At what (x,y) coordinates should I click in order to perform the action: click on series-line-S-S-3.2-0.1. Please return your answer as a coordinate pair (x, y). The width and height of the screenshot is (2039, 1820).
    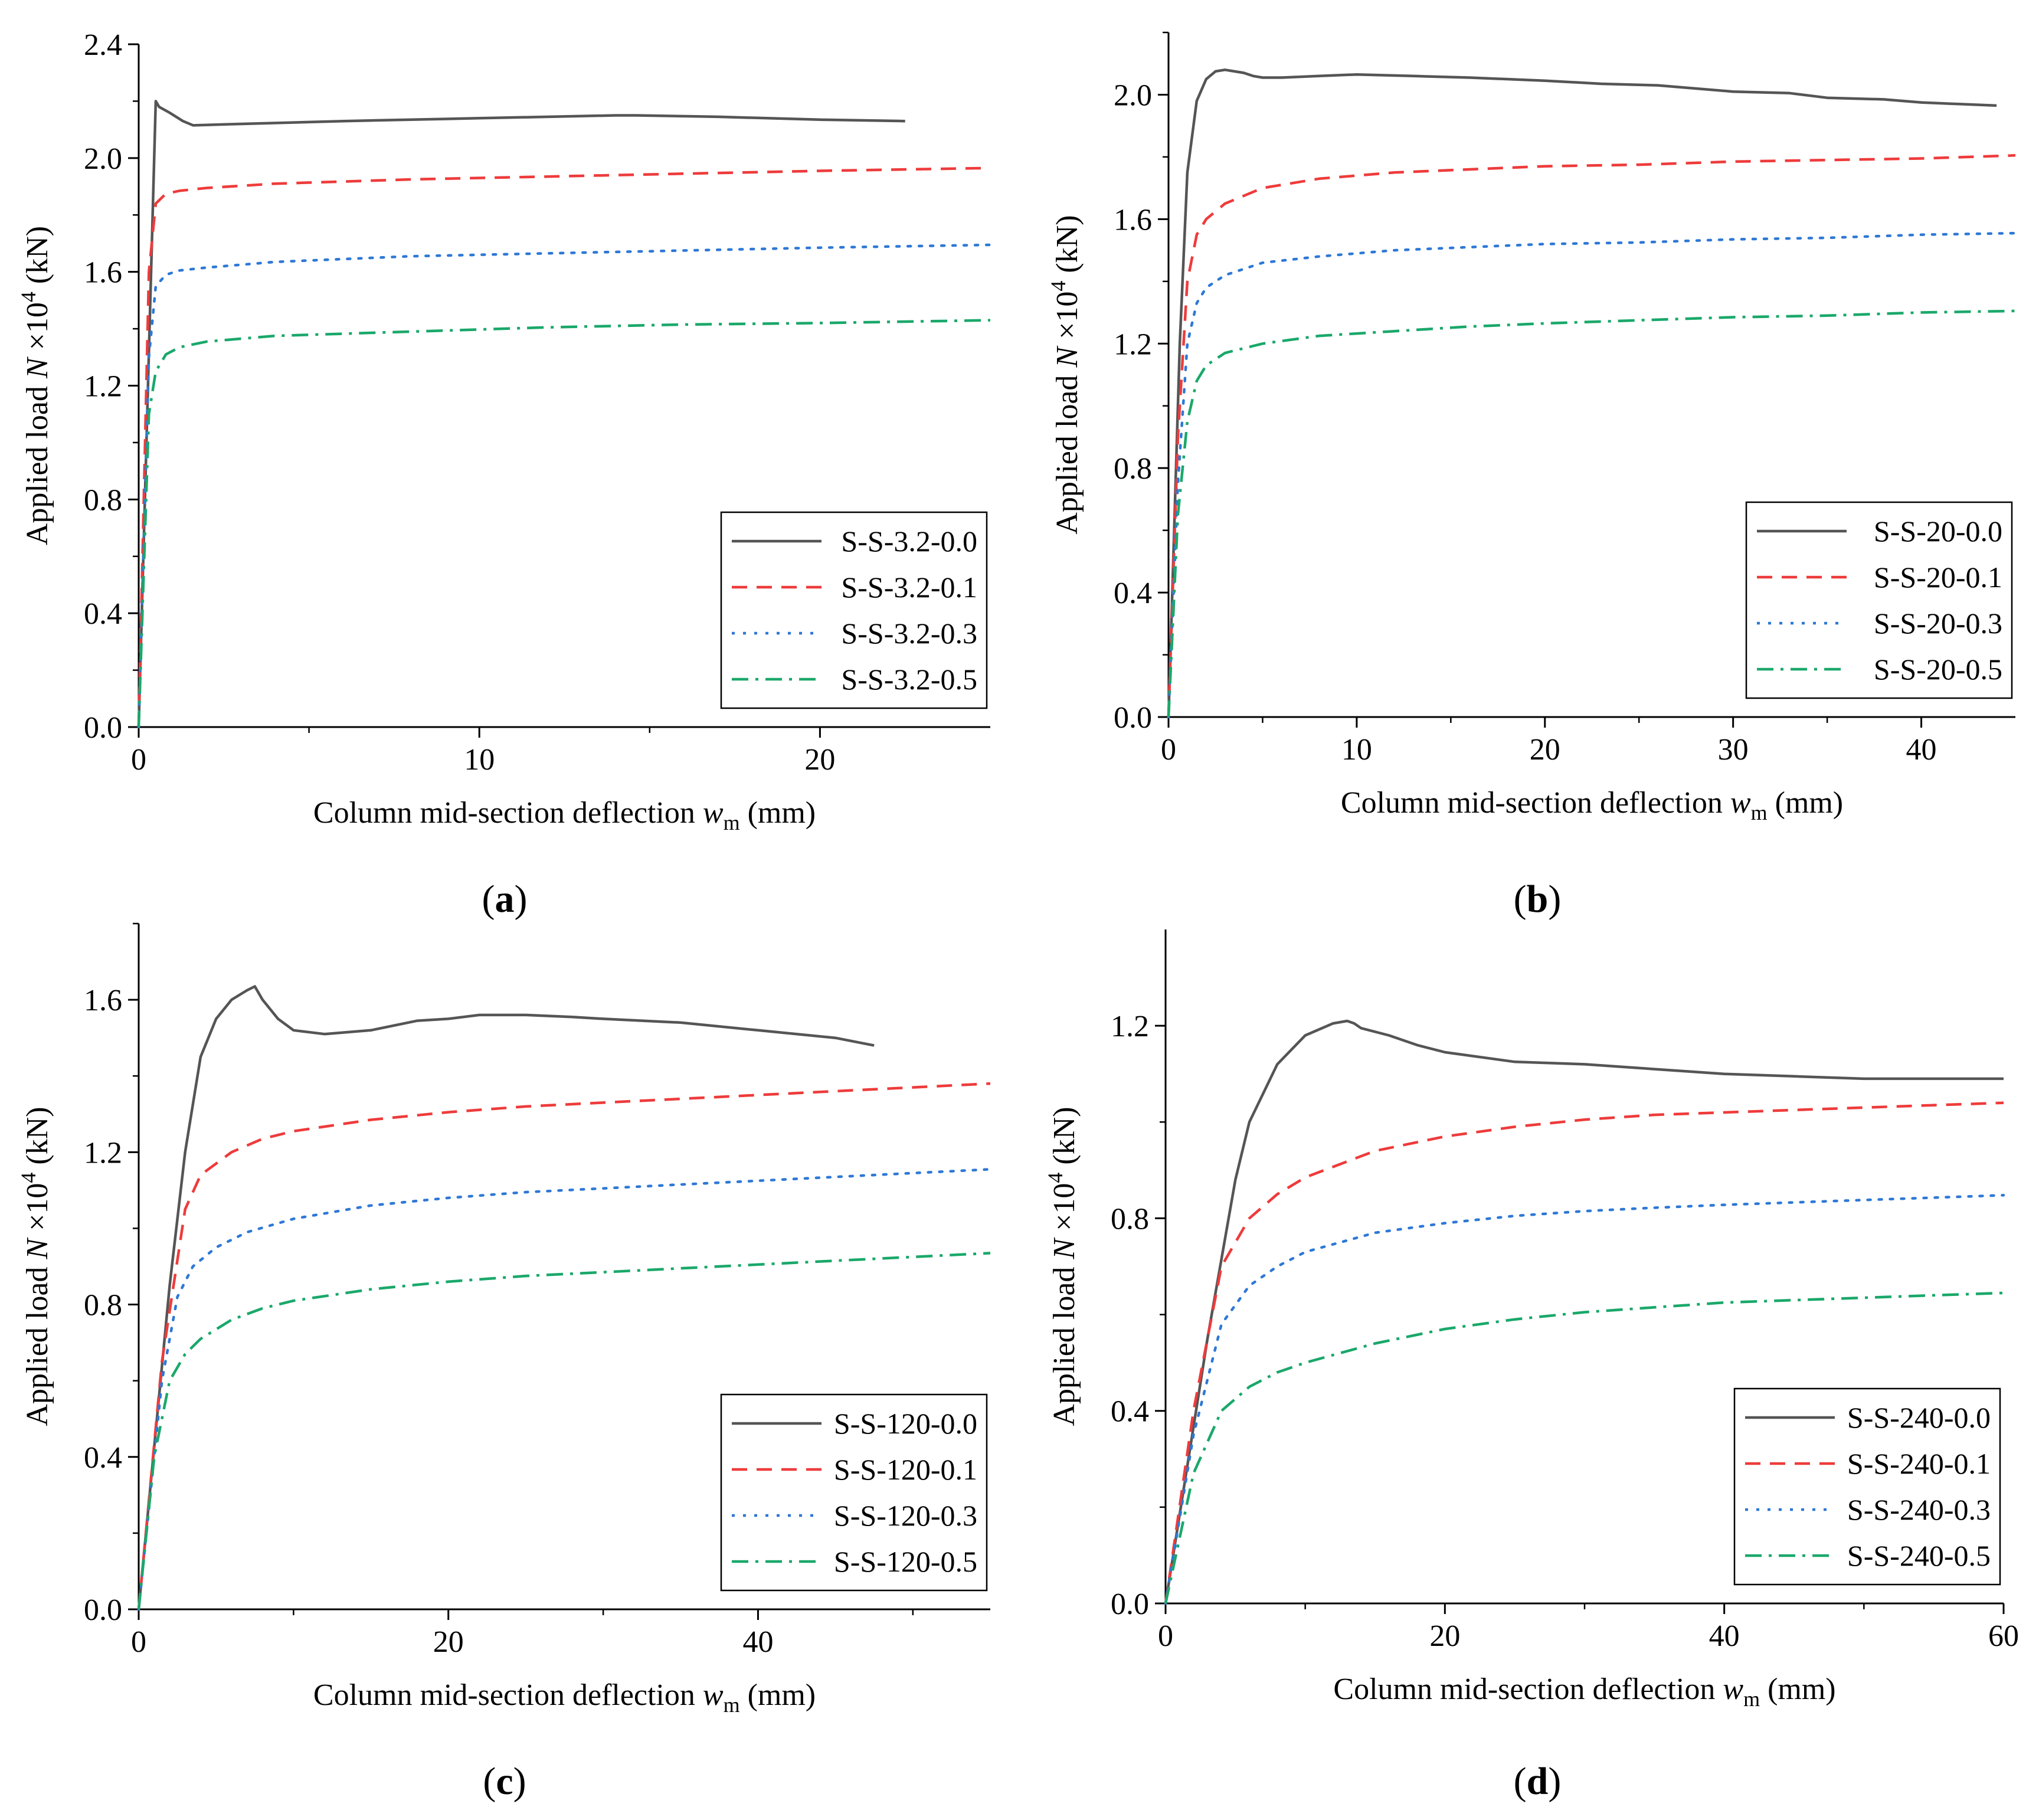
    Looking at the image, I should click on (564, 447).